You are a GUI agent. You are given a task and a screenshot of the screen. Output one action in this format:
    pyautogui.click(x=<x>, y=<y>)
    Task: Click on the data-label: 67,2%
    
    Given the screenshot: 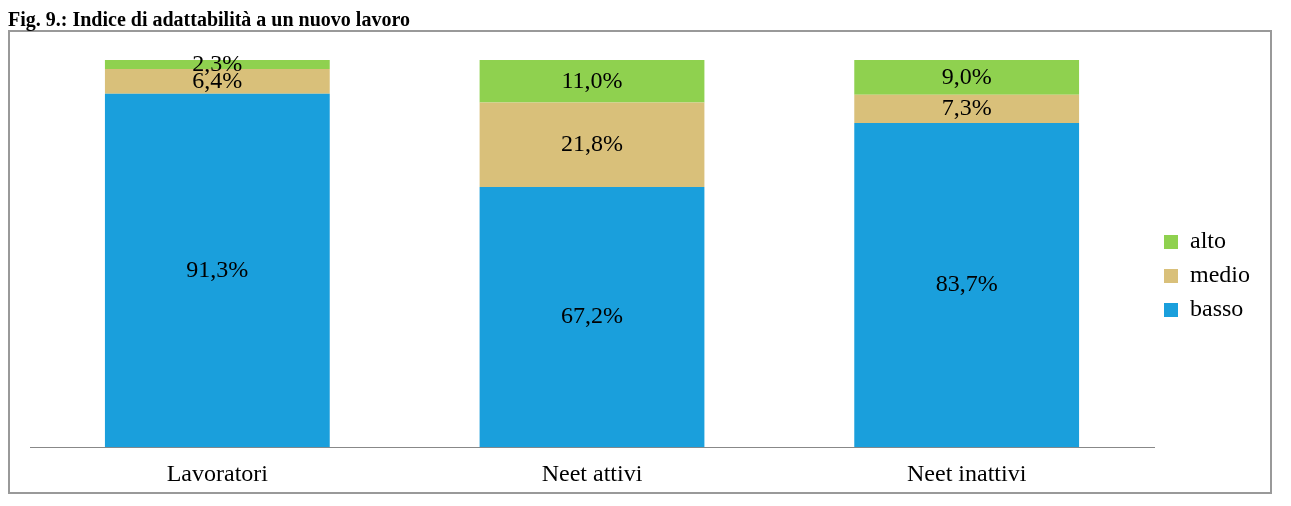 What is the action you would take?
    pyautogui.click(x=592, y=315)
    